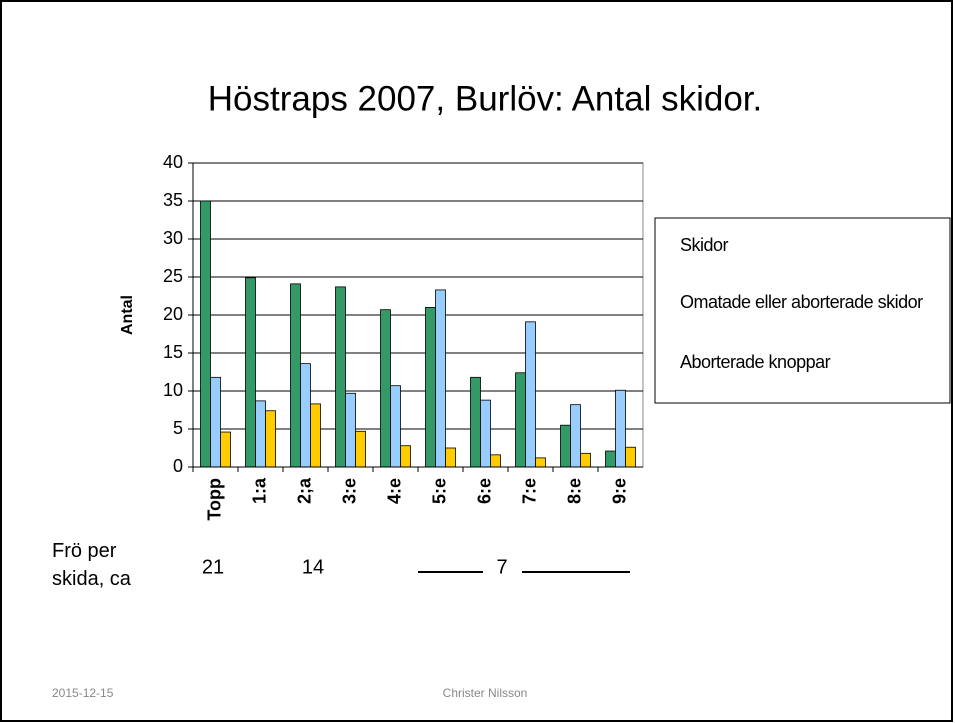 This screenshot has height=723, width=955. What do you see at coordinates (213, 567) in the screenshot?
I see `seed-value: 21` at bounding box center [213, 567].